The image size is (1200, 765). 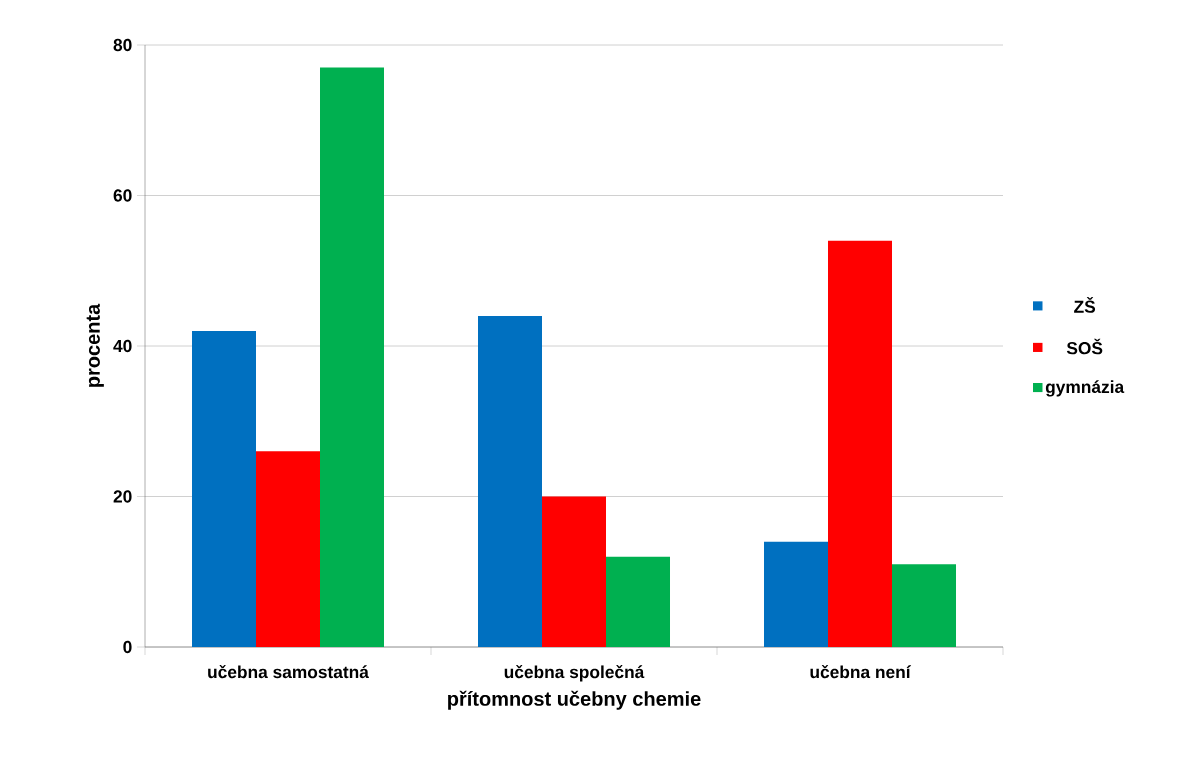 I want to click on y-axis-title: procenta, so click(x=95, y=345).